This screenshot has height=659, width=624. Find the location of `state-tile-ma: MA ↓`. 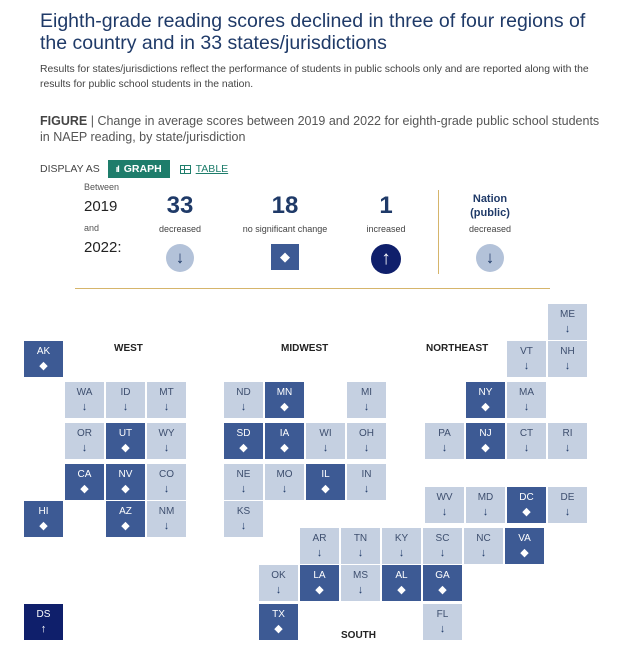

state-tile-ma: MA ↓ is located at coordinates (526, 400).